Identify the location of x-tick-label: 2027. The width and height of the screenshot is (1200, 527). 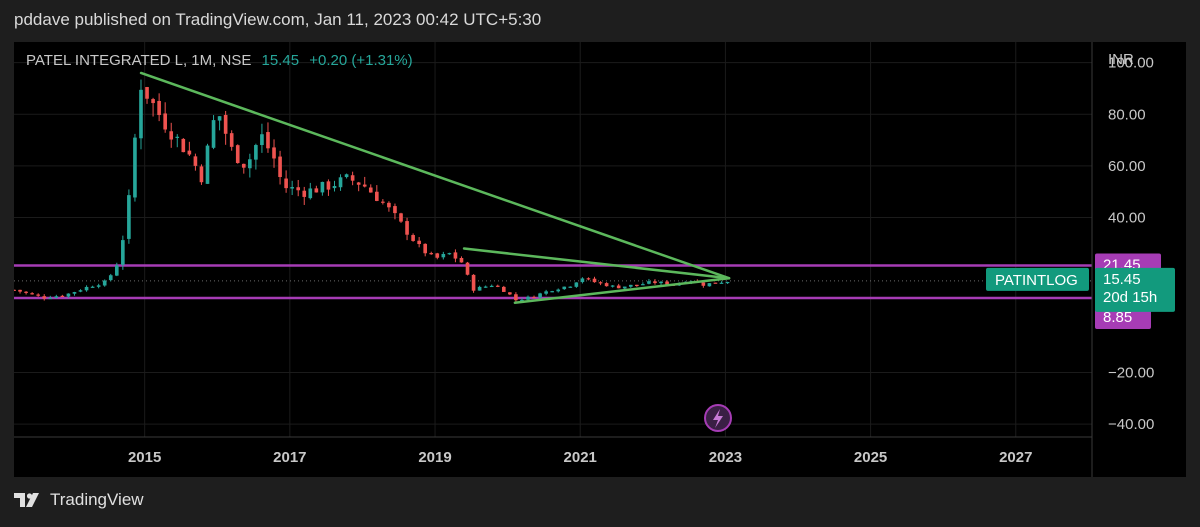
(1015, 457).